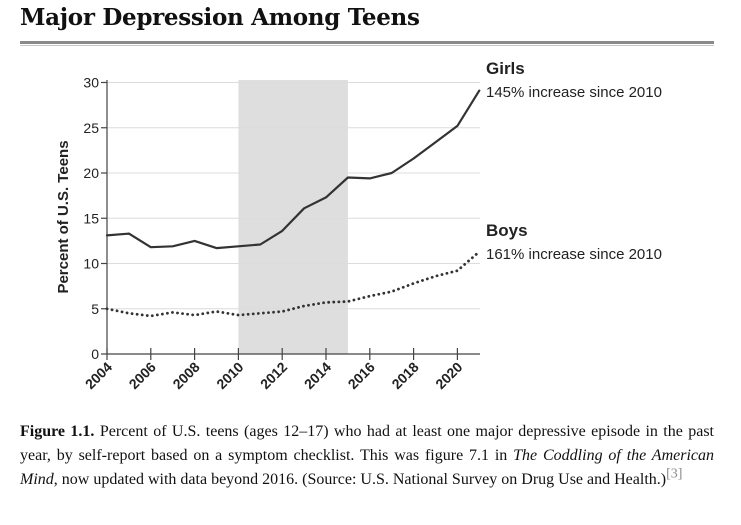 This screenshot has width=741, height=525. Describe the element at coordinates (95, 309) in the screenshot. I see `y-tick-label-5: 5` at that location.